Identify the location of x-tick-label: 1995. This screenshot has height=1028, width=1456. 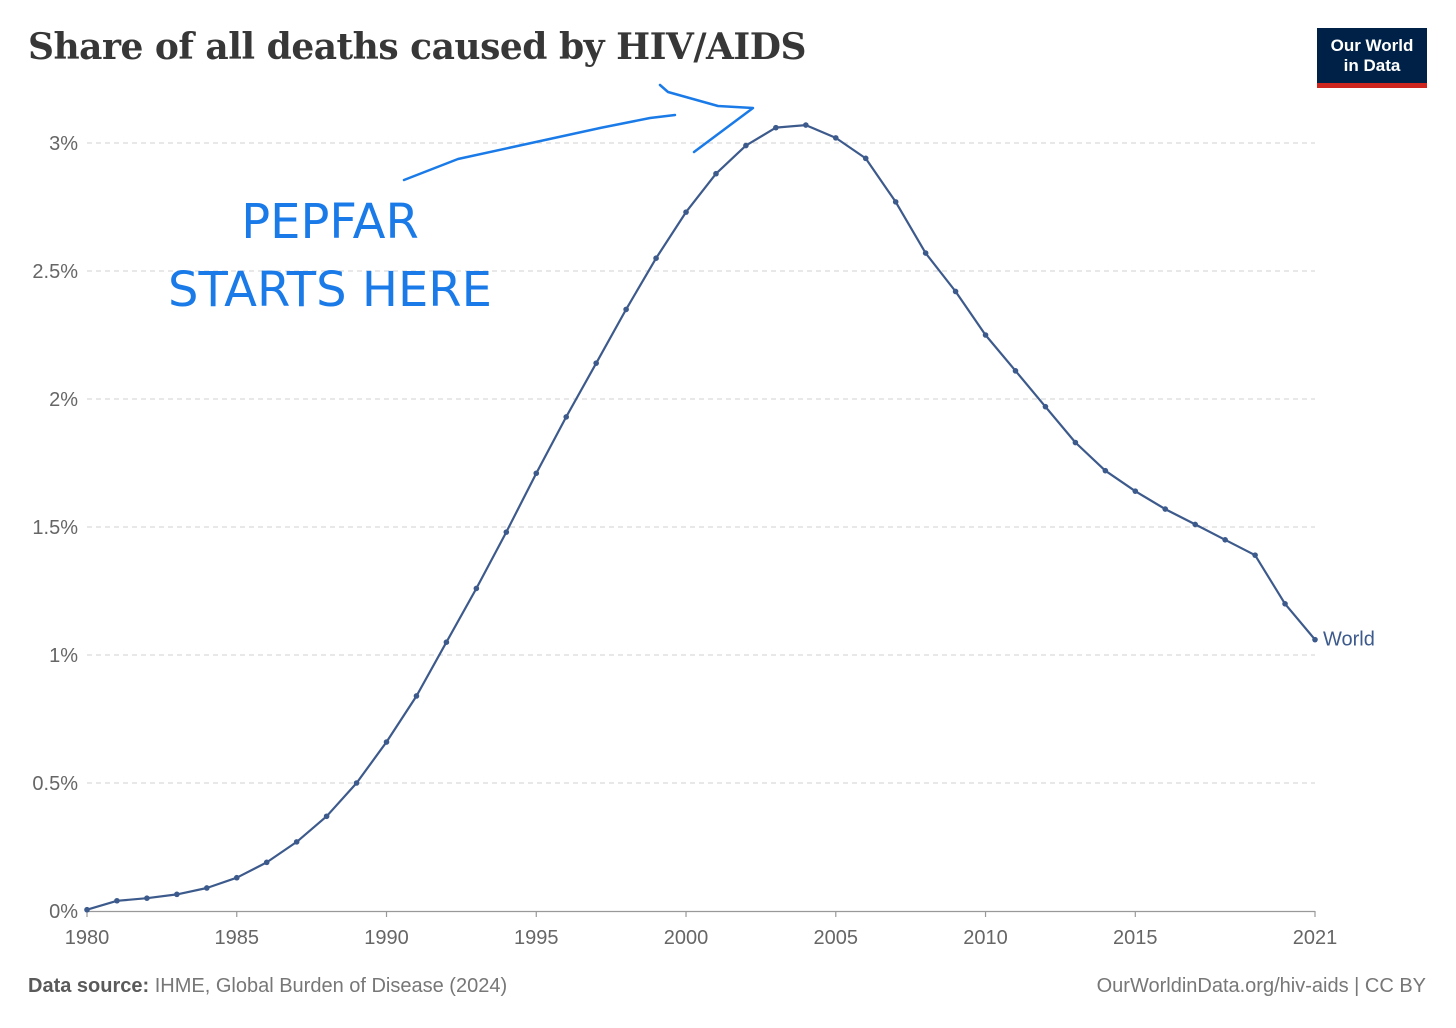
(536, 938).